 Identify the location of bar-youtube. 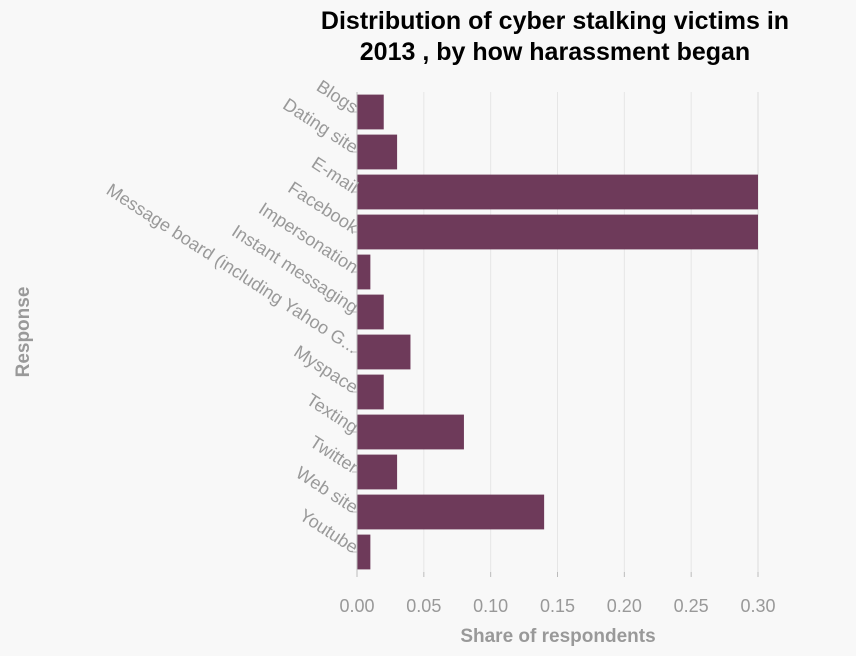
(364, 552).